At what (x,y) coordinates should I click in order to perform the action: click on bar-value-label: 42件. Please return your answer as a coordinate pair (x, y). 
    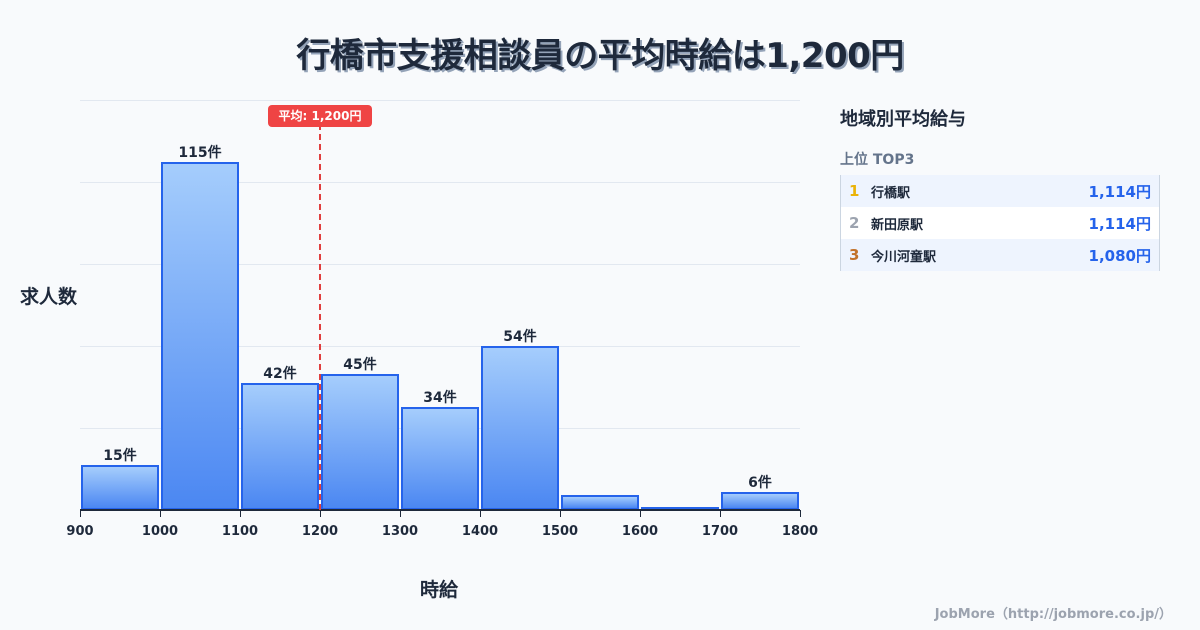
    Looking at the image, I should click on (280, 374).